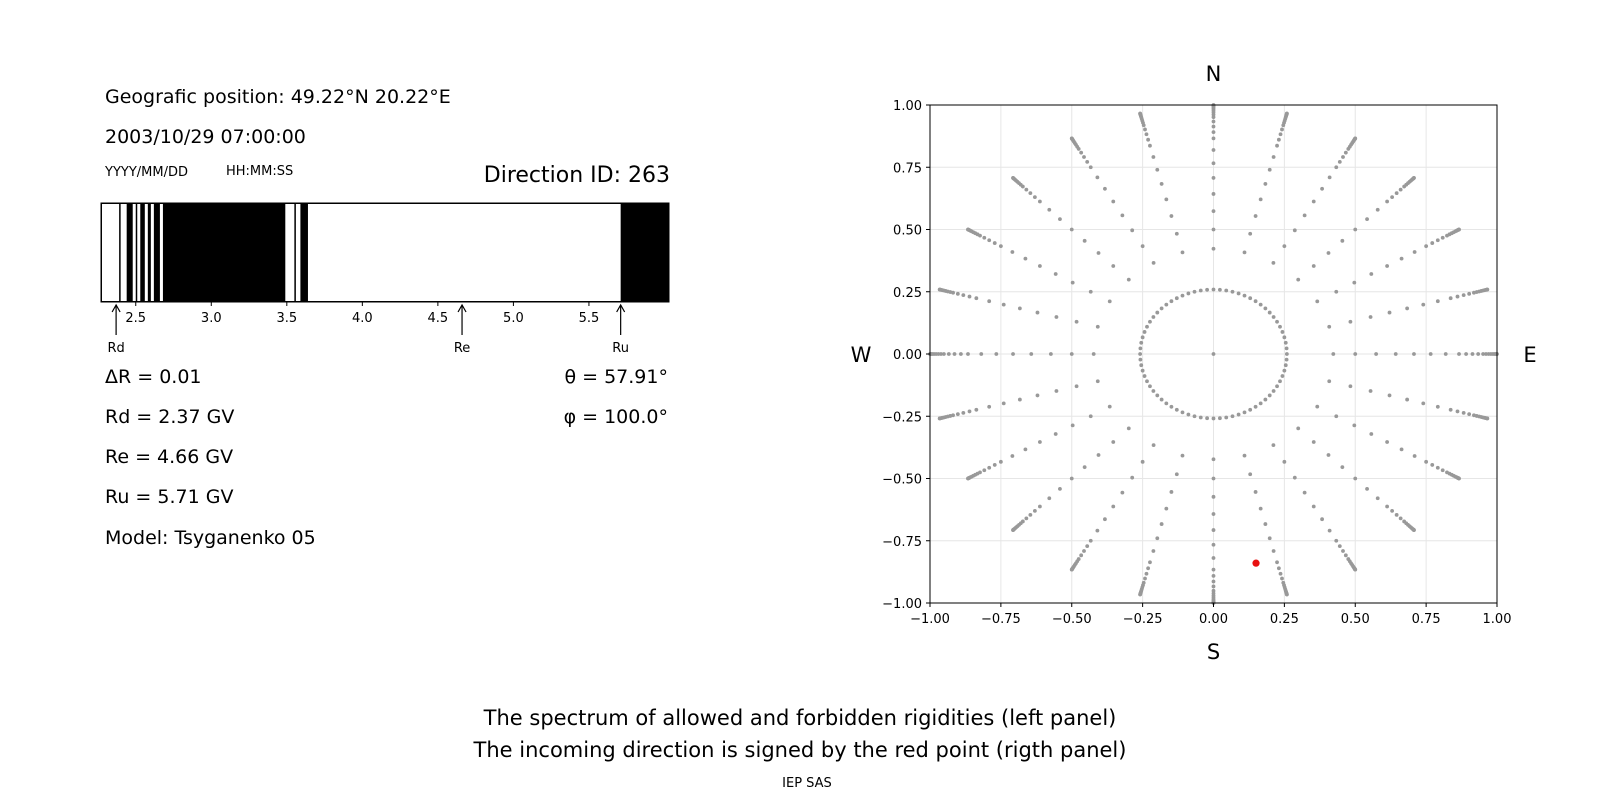 This screenshot has width=1600, height=800. What do you see at coordinates (116, 308) in the screenshot?
I see `marker-arrowhead-rd` at bounding box center [116, 308].